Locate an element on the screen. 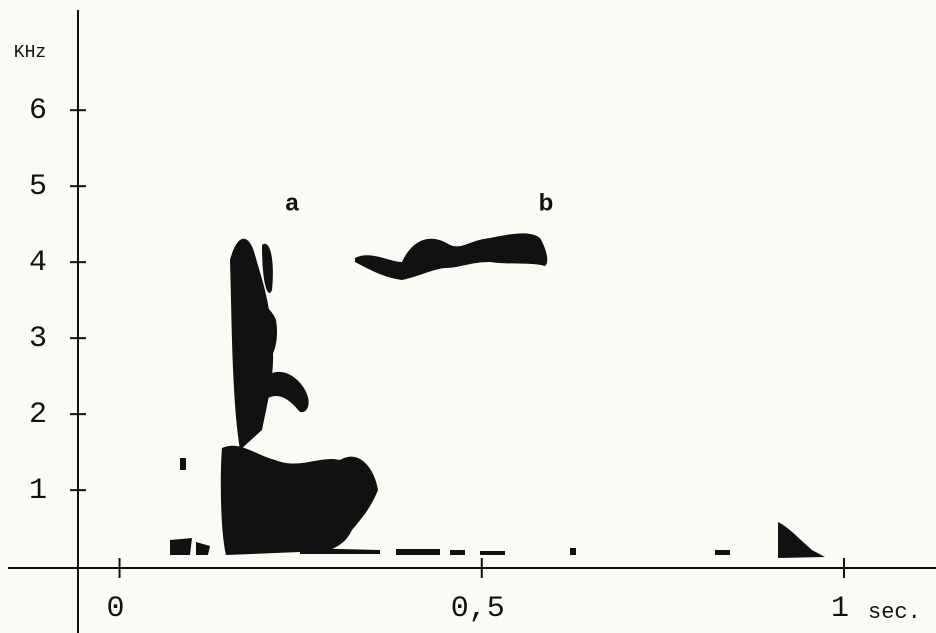 The height and width of the screenshot is (633, 936). noise-late is located at coordinates (801, 540).